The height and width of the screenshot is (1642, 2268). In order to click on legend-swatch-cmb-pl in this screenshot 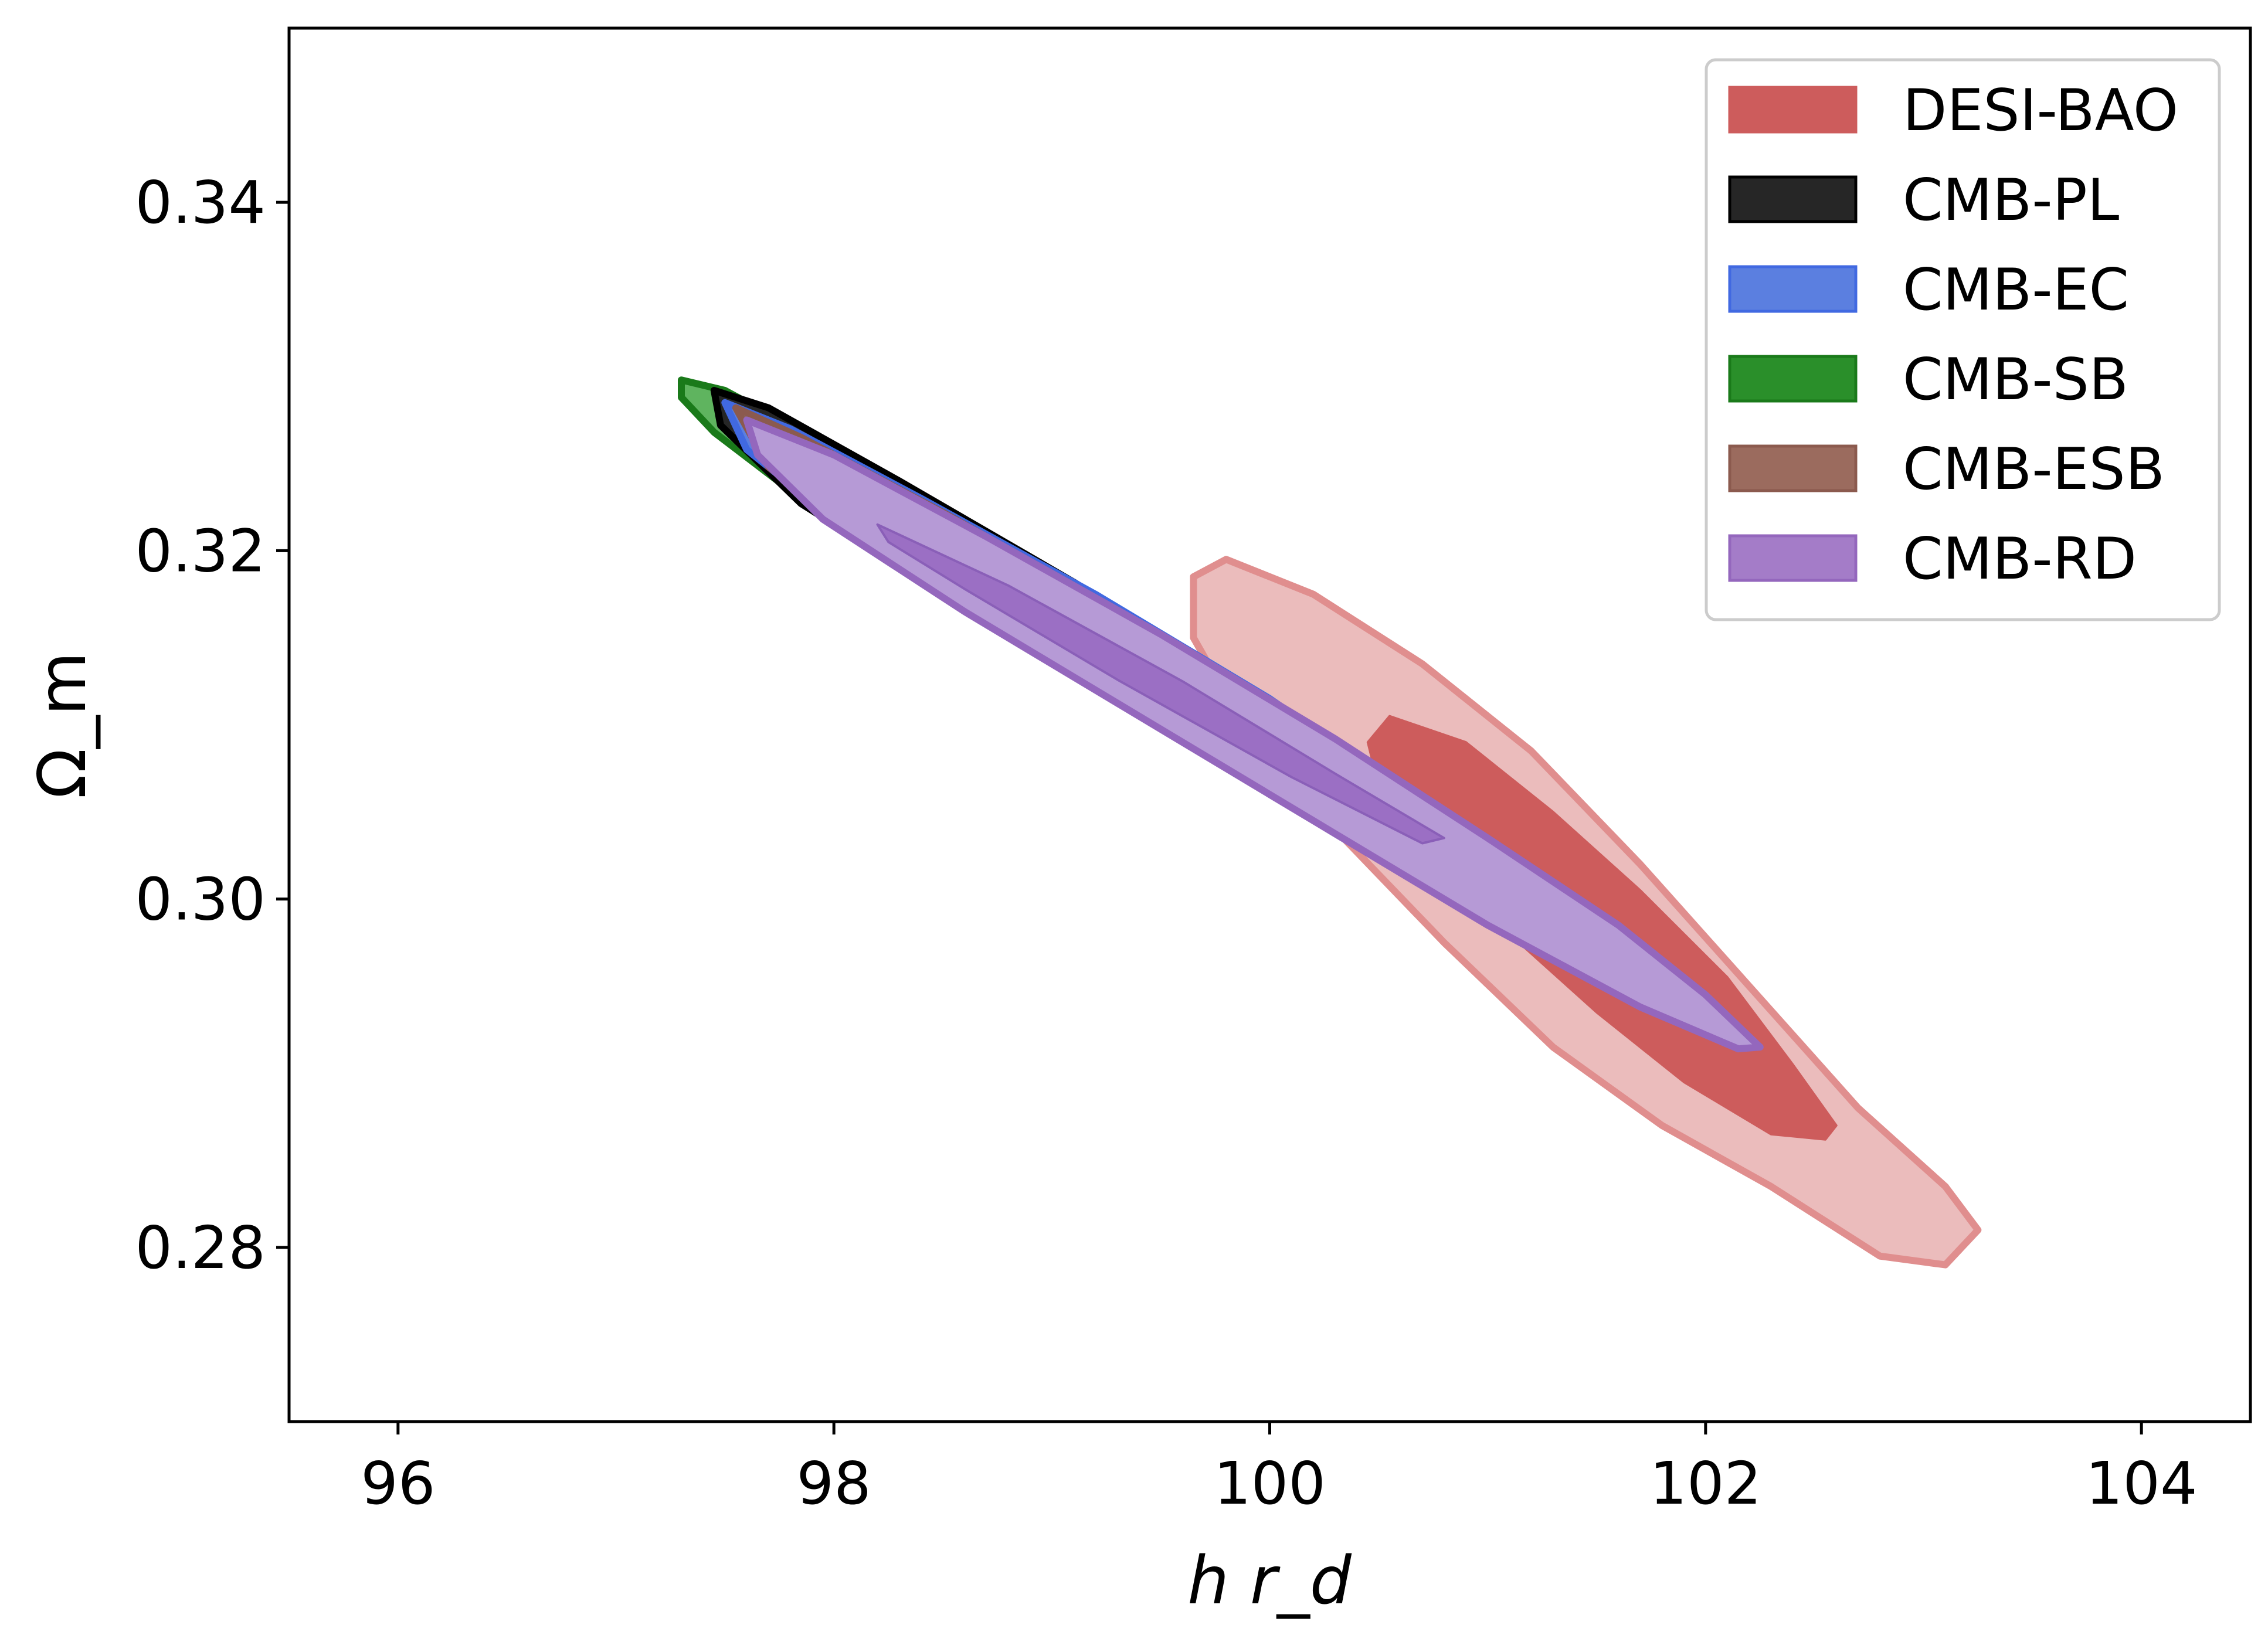, I will do `click(1793, 199)`.